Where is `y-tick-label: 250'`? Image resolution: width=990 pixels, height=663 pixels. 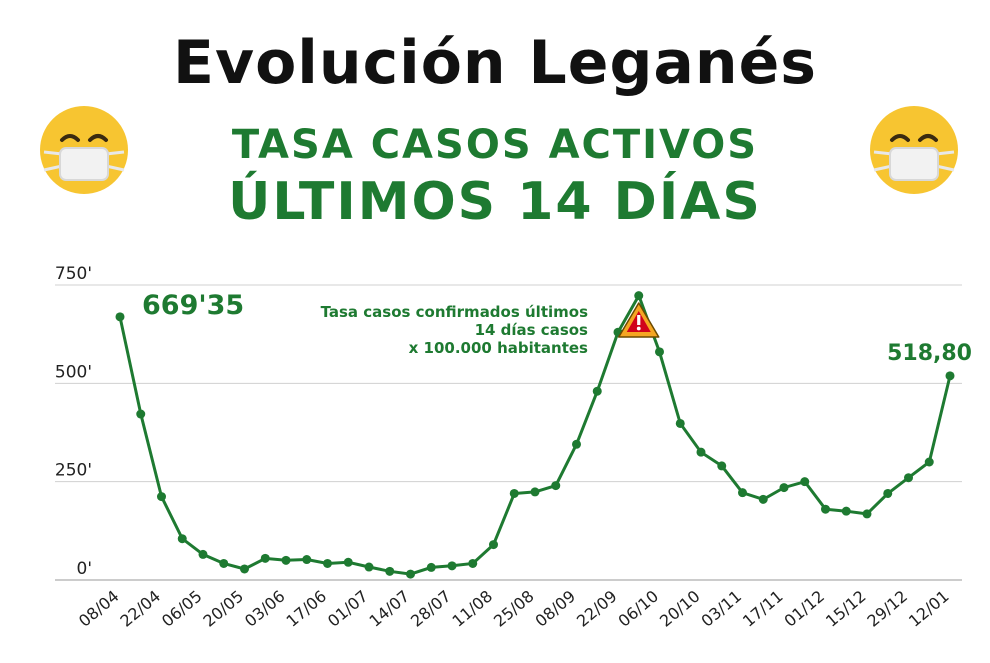
y-tick-label: 250' is located at coordinates (73, 471).